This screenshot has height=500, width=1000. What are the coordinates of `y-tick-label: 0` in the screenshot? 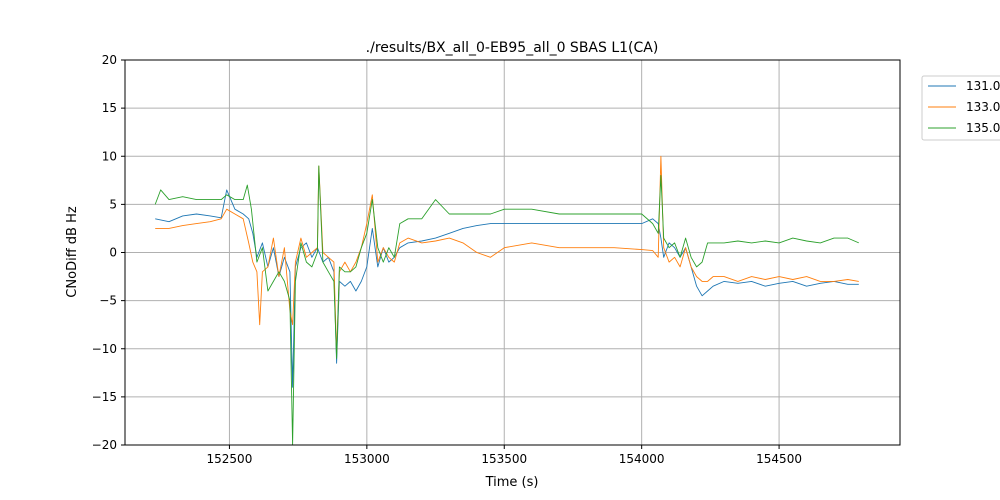 It's located at (113, 253).